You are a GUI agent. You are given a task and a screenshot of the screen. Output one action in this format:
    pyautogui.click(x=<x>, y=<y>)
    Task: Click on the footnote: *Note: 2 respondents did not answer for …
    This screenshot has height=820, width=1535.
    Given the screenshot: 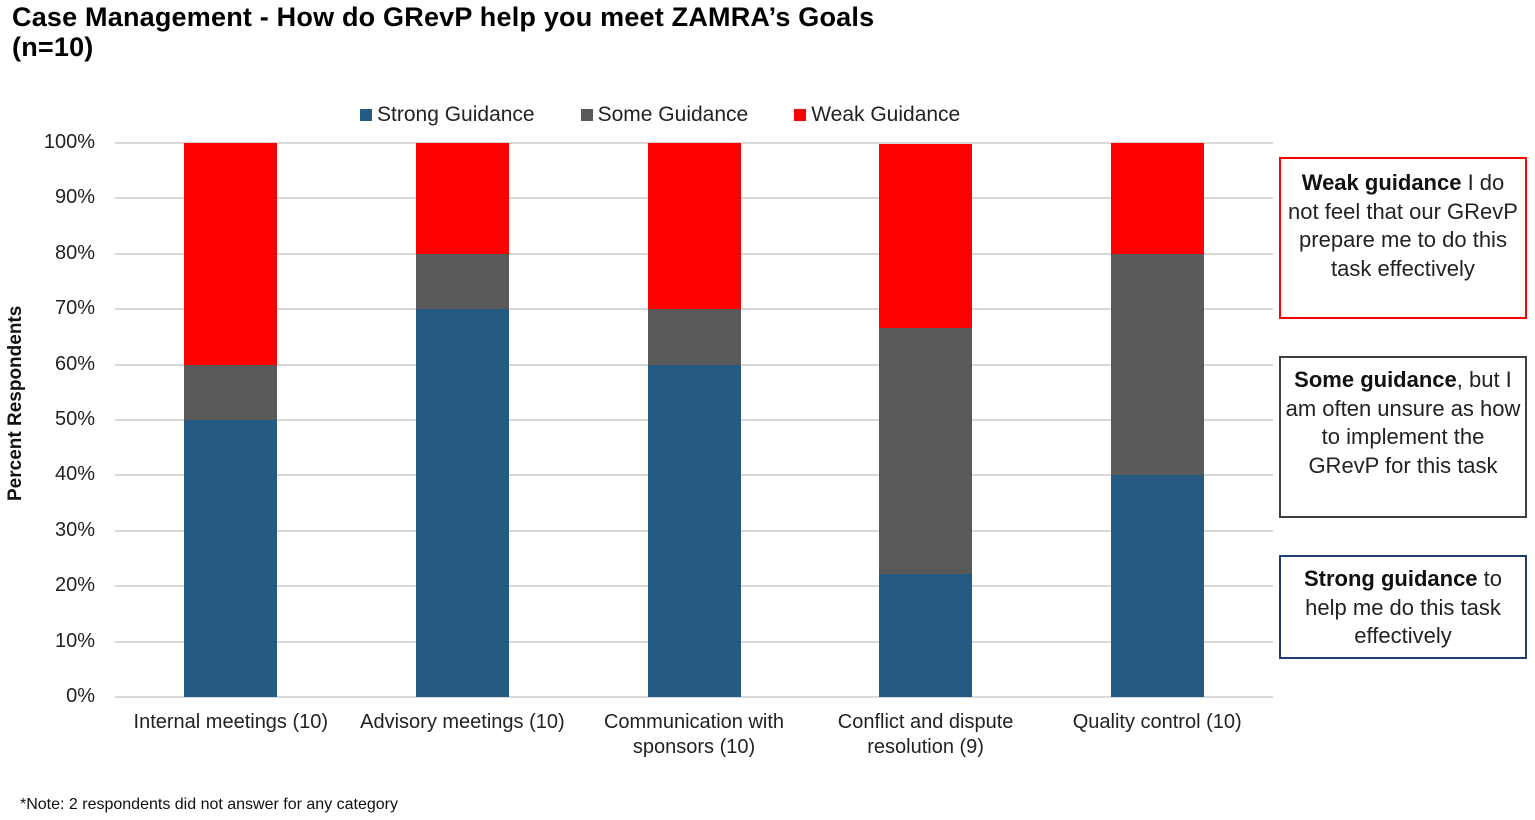 What is the action you would take?
    pyautogui.click(x=209, y=804)
    